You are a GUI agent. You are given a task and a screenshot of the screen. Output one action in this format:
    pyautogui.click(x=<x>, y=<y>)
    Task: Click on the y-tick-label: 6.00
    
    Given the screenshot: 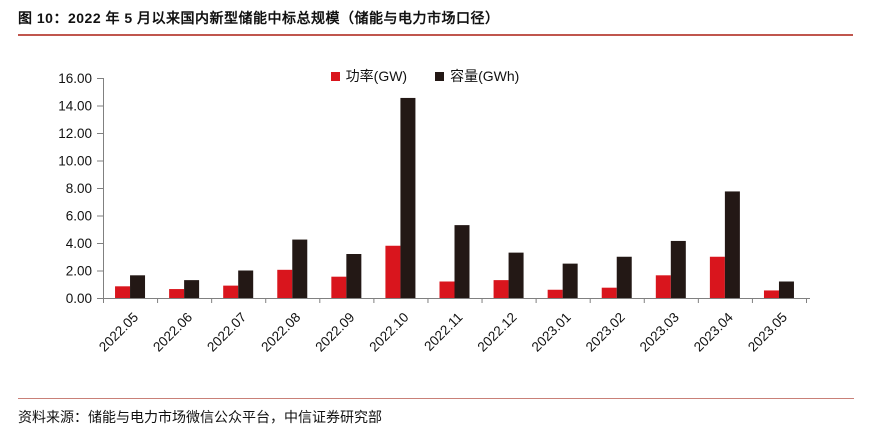 What is the action you would take?
    pyautogui.click(x=79, y=216)
    